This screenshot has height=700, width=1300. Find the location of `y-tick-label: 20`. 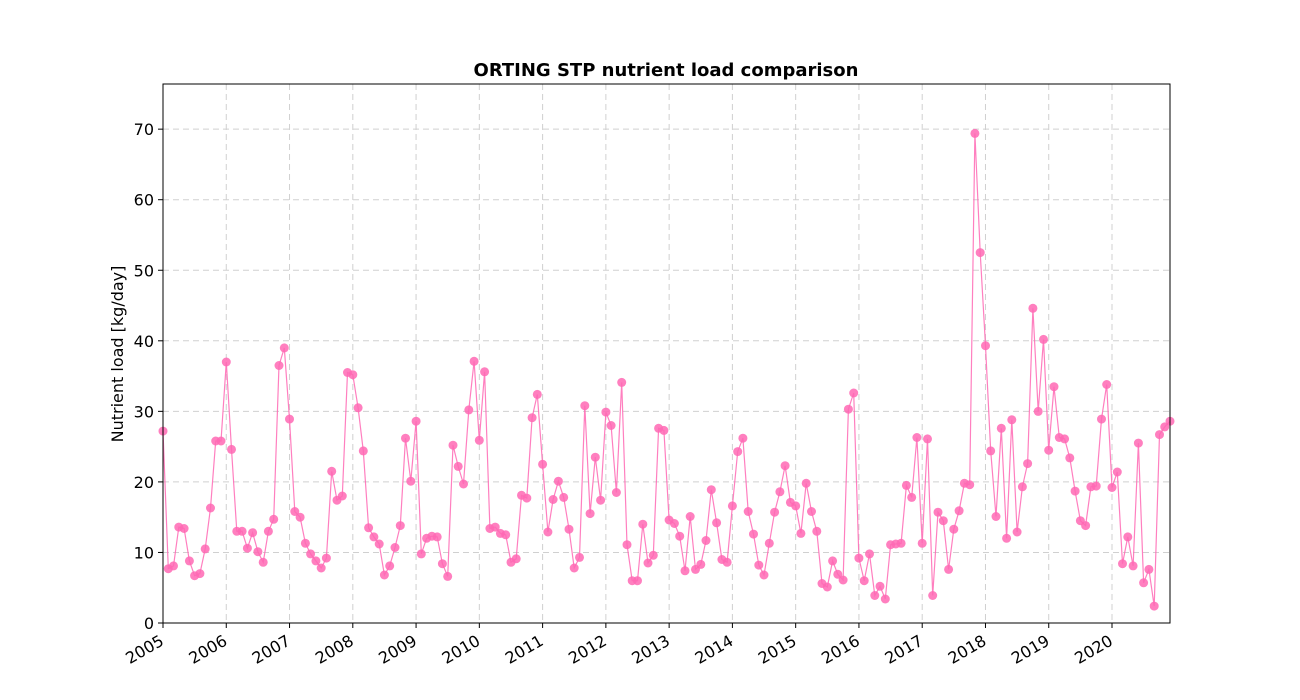

y-tick-label: 20 is located at coordinates (144, 482).